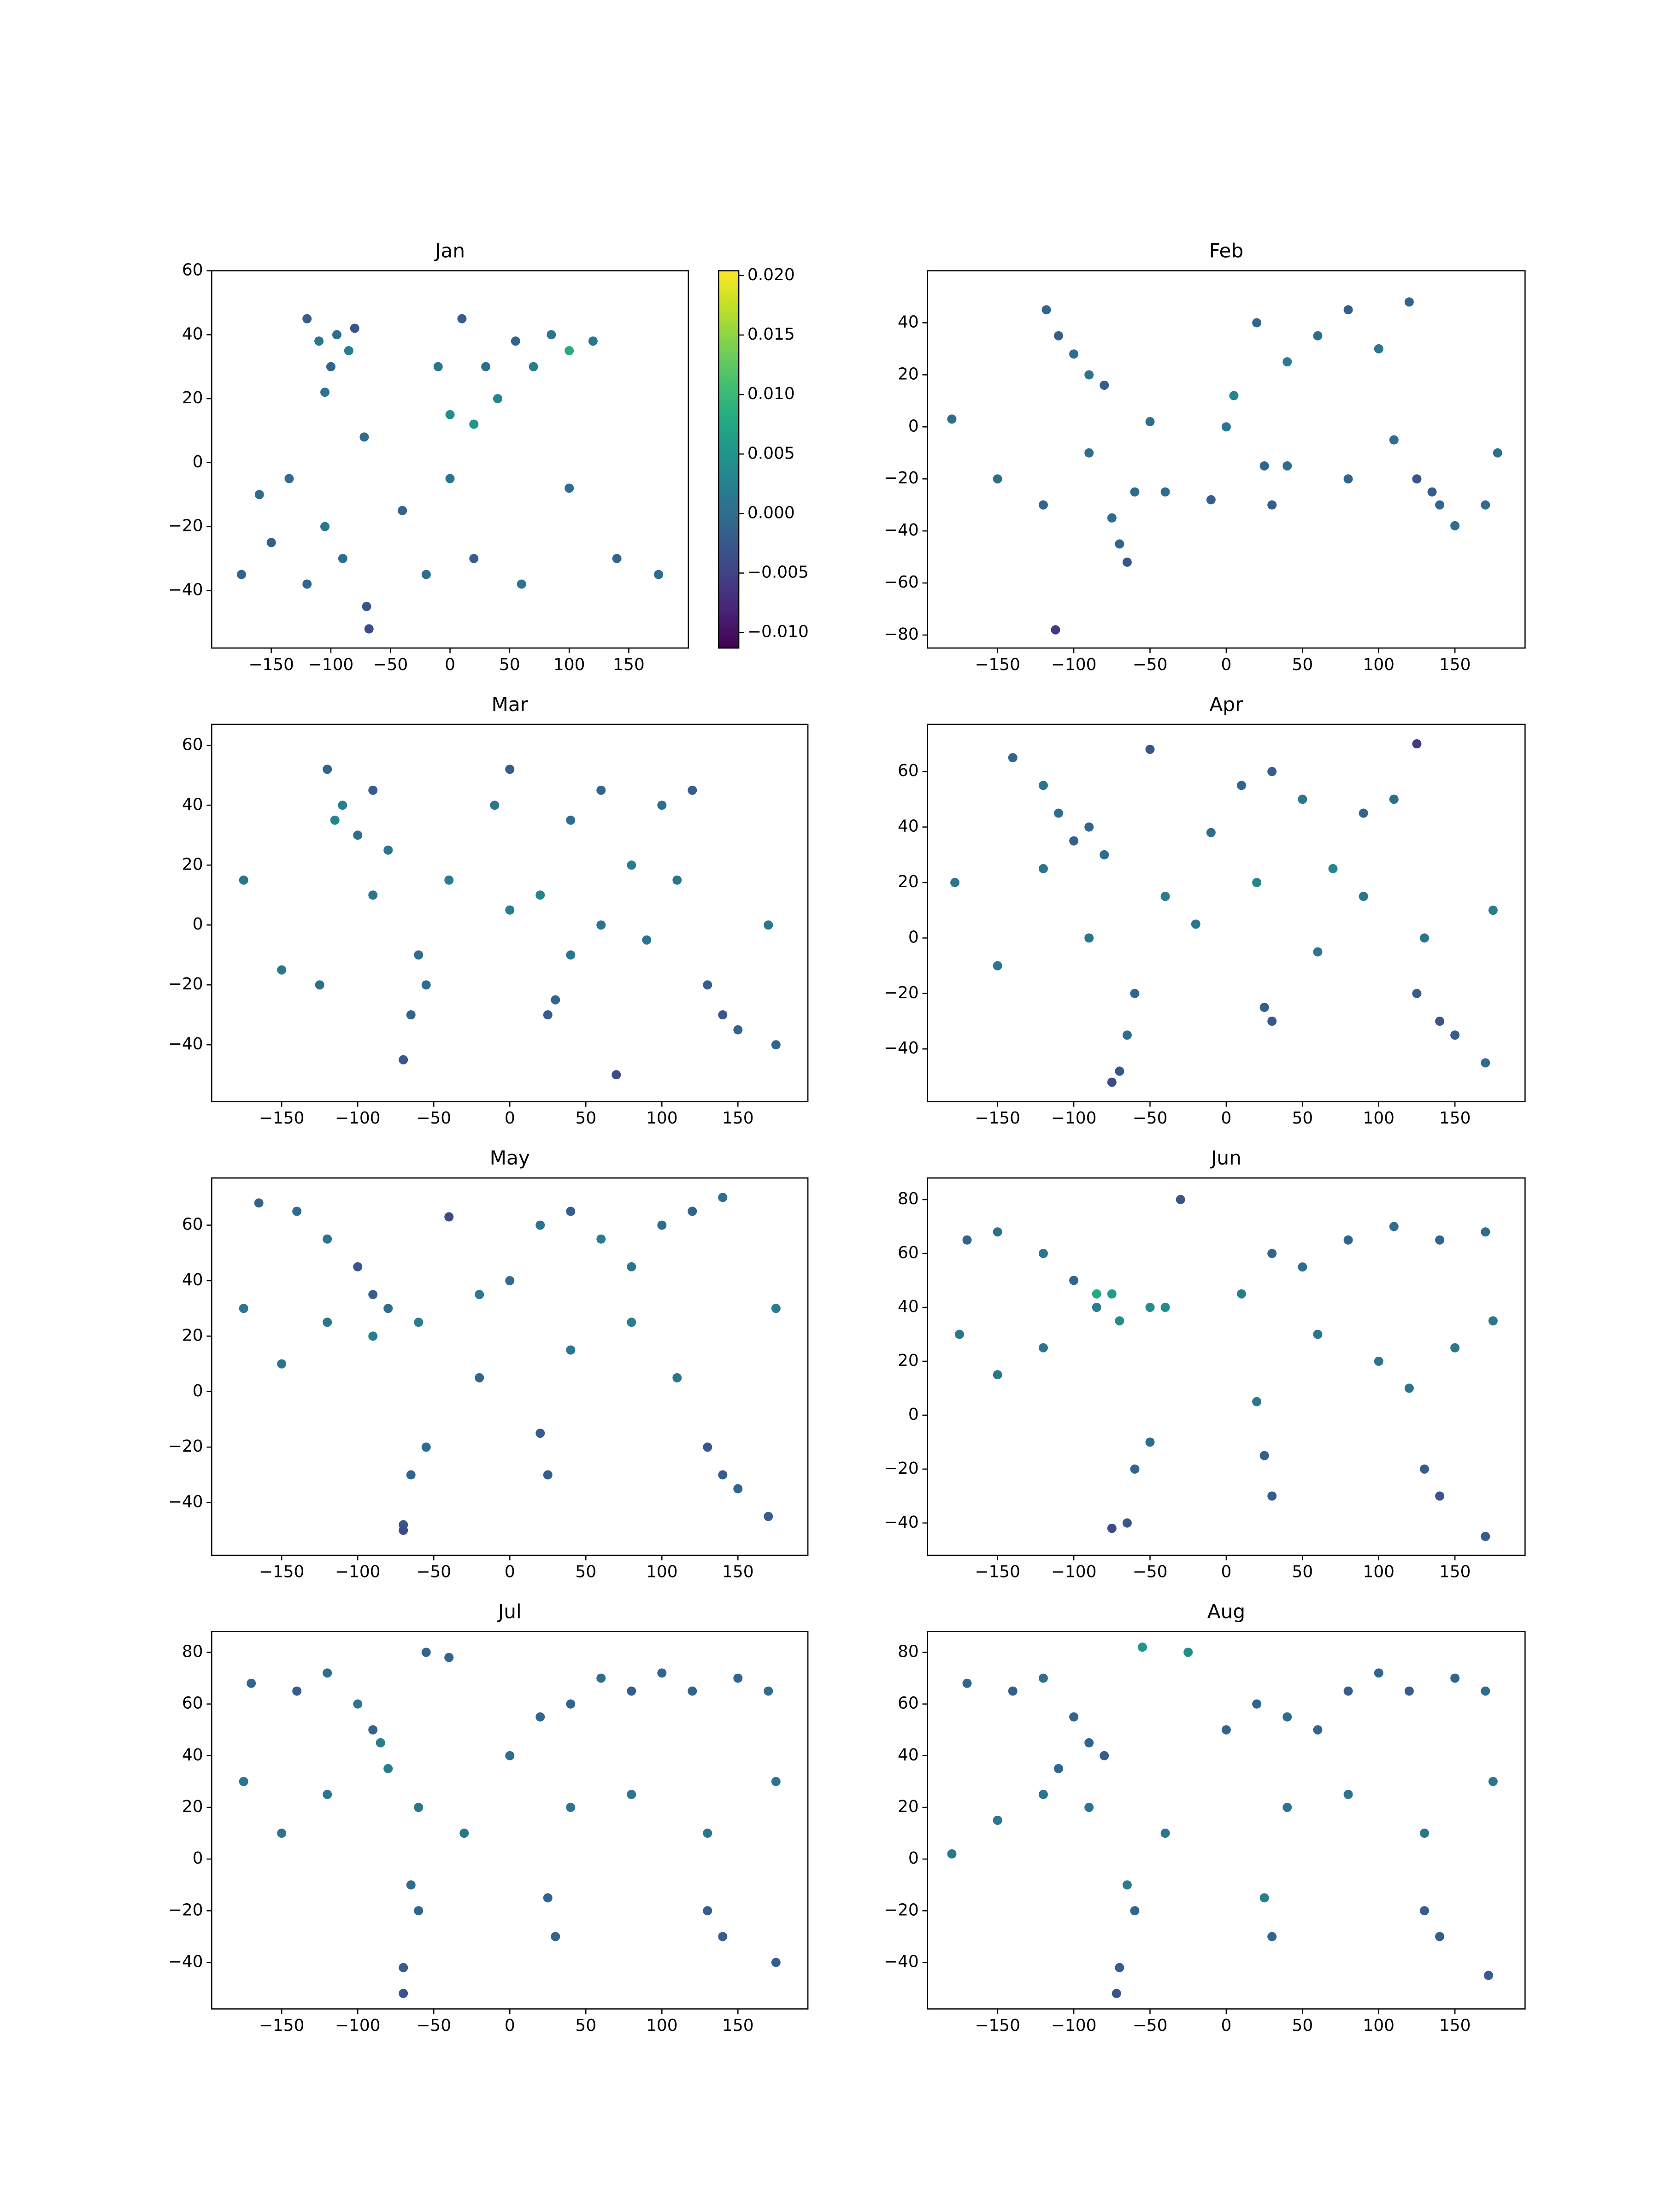 Image resolution: width=1659 pixels, height=2212 pixels. I want to click on y-tick-label: 80, so click(908, 1198).